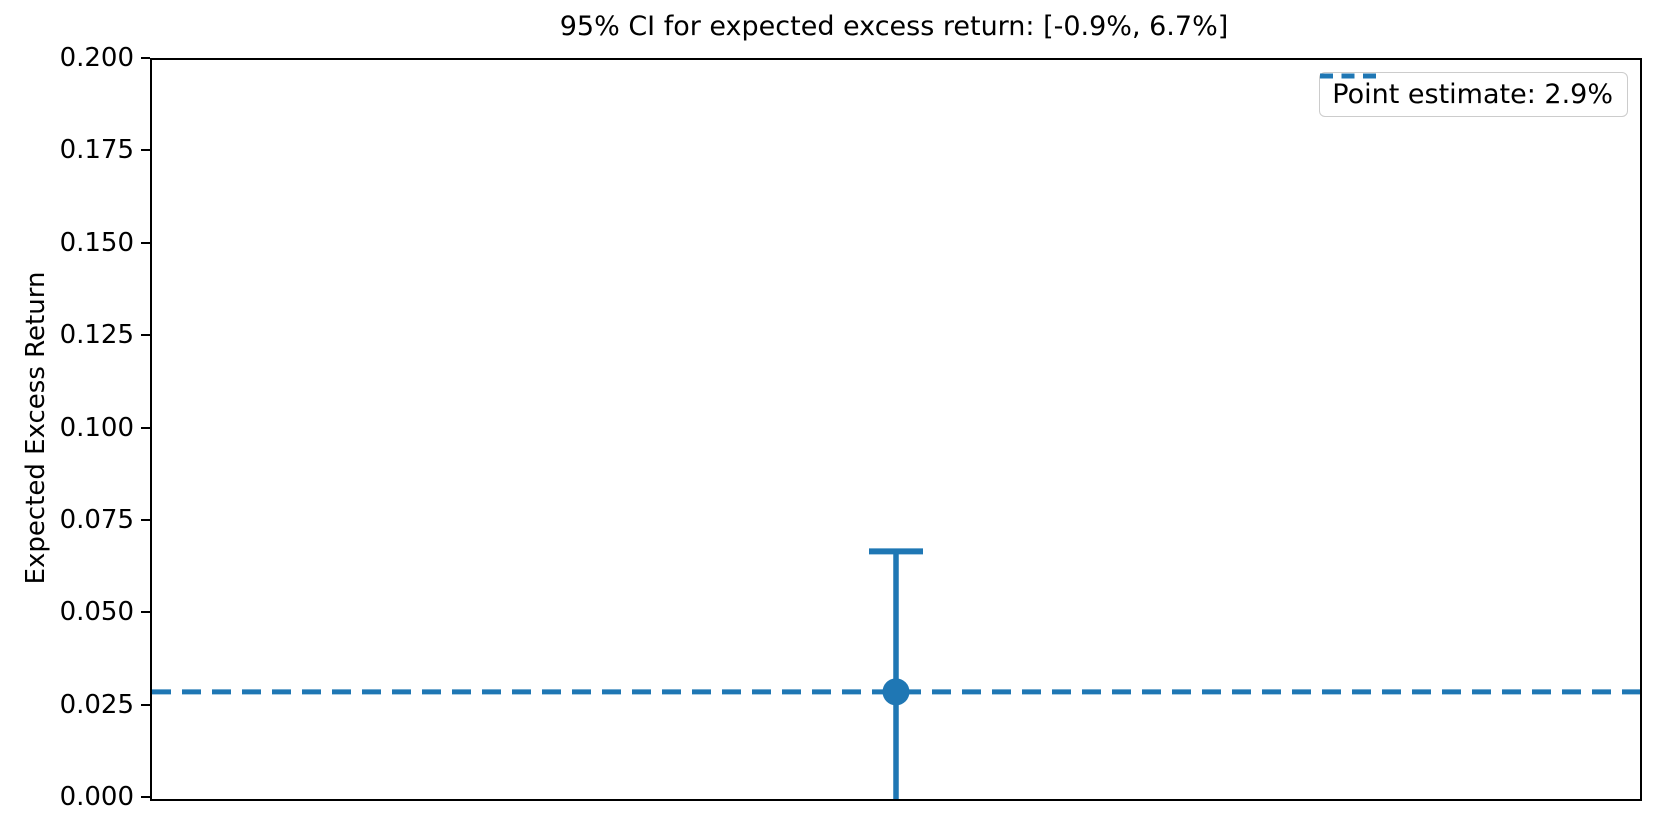 This screenshot has width=1657, height=833. I want to click on legend: Point estimate: 2.9%, so click(1473, 94).